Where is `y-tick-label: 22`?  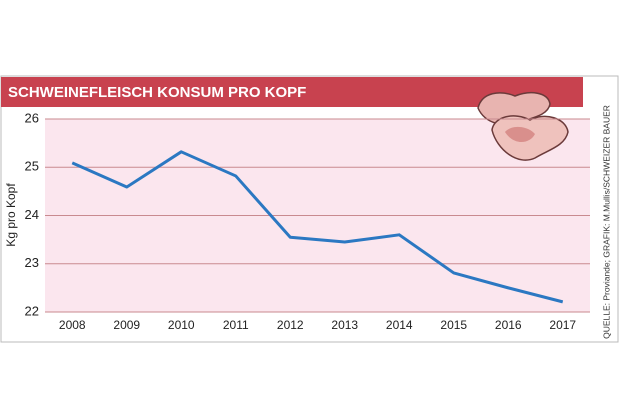
y-tick-label: 22 is located at coordinates (32, 310).